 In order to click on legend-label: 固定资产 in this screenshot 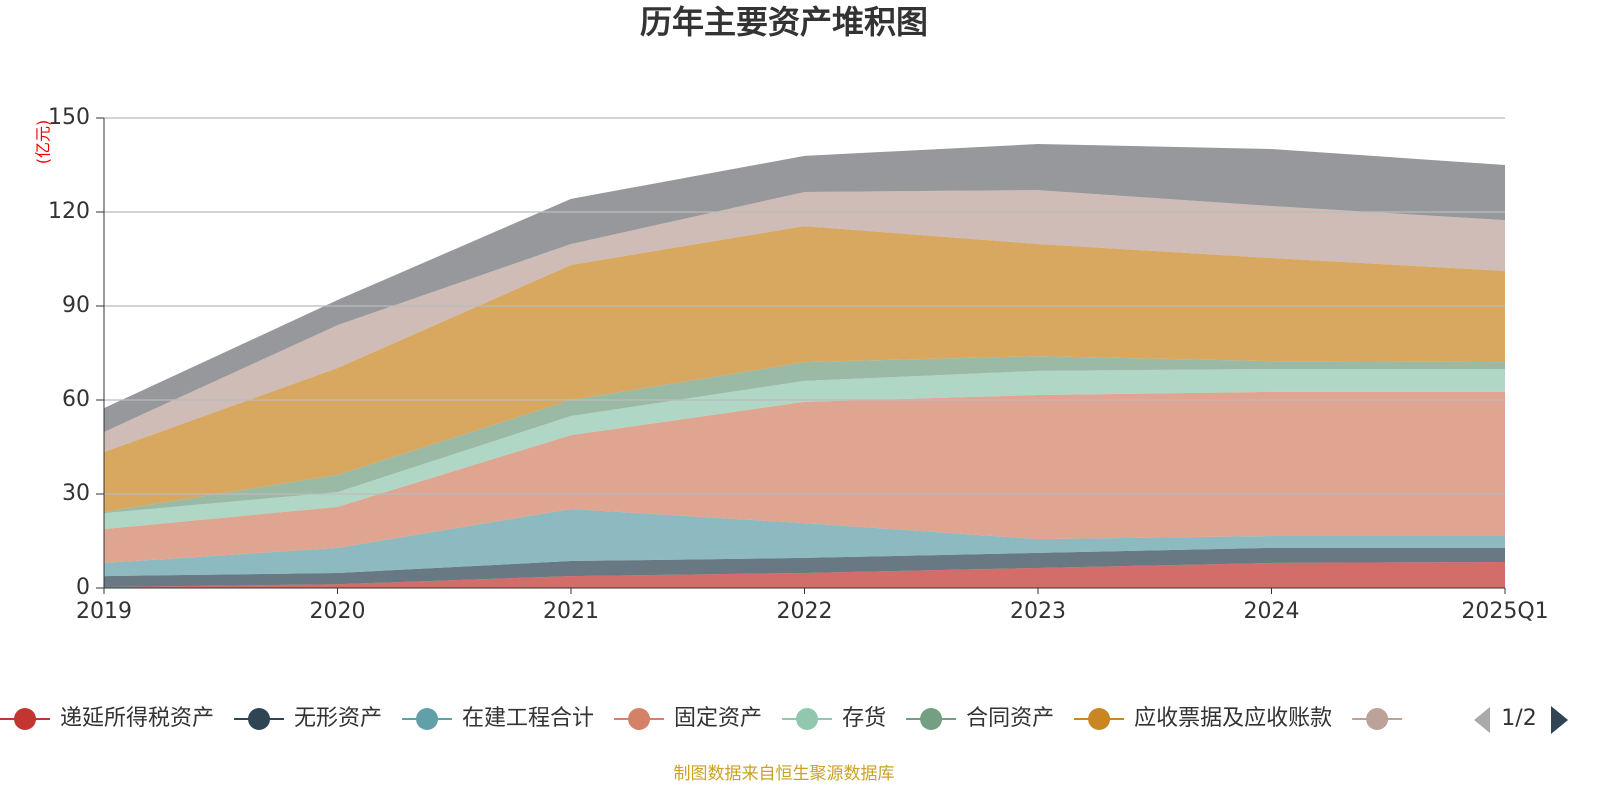, I will do `click(718, 718)`.